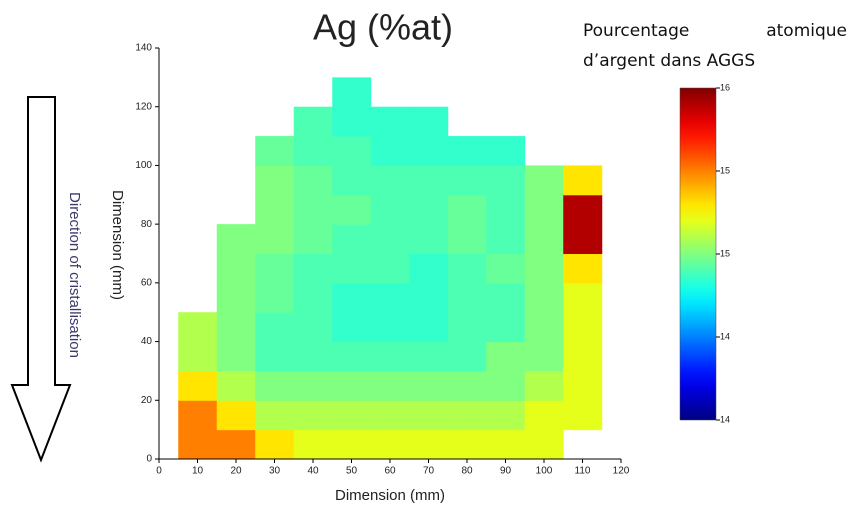 The height and width of the screenshot is (508, 852). Describe the element at coordinates (467, 471) in the screenshot. I see `x-tick-label: 80` at that location.